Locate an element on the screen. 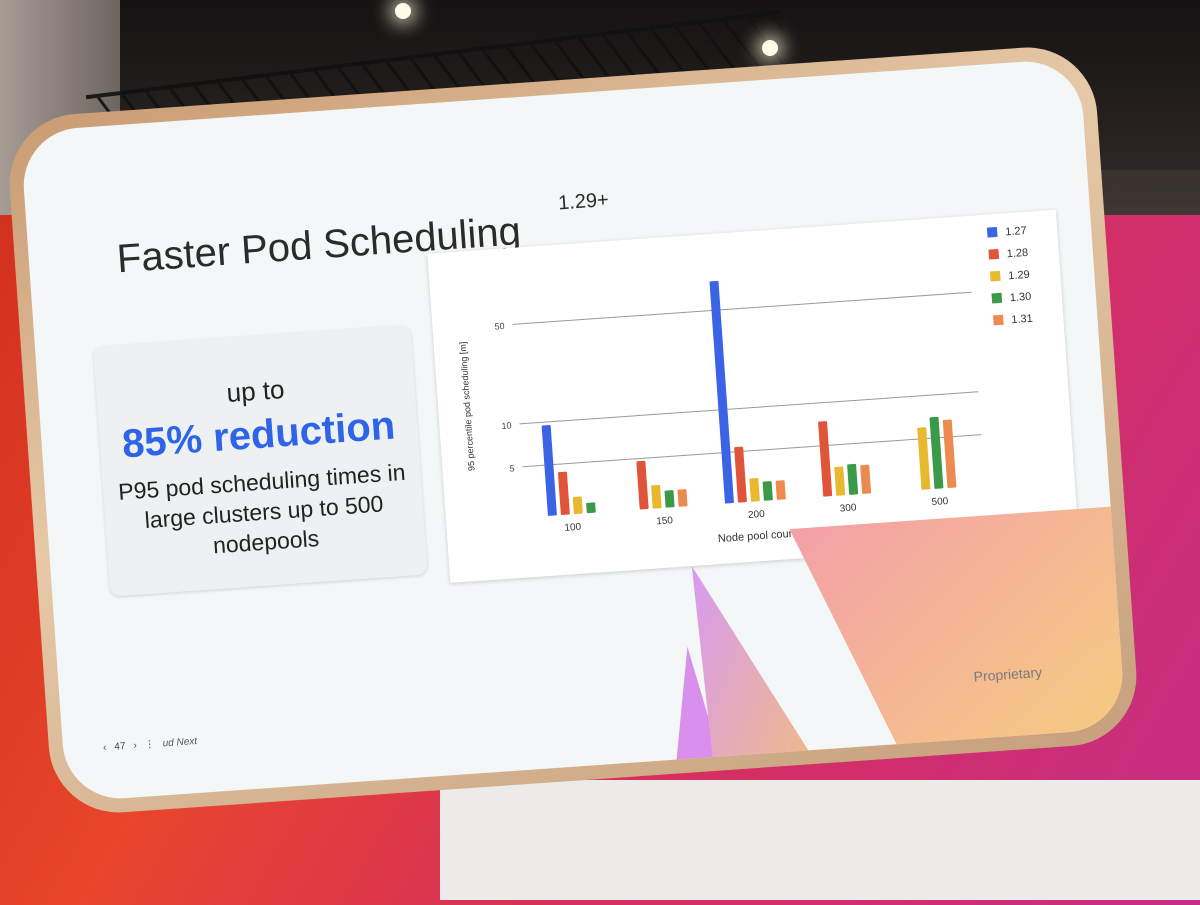 This screenshot has width=1200, height=905. legend-swatch-1.30 is located at coordinates (997, 298).